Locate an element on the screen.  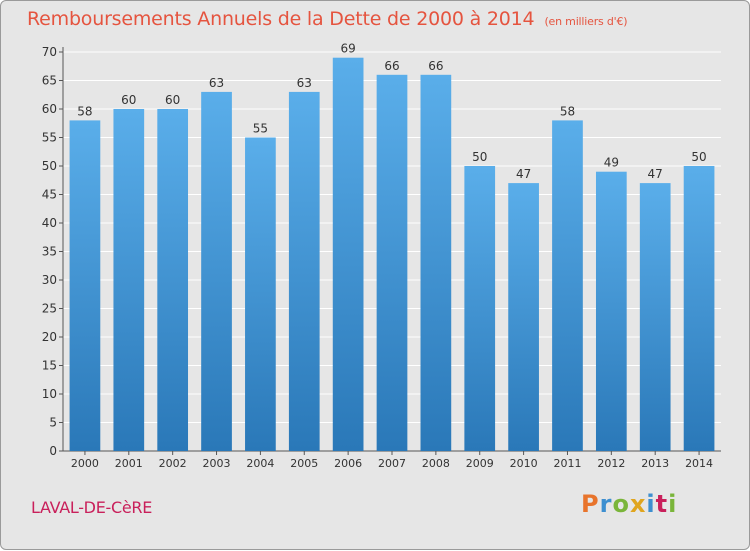
logo-letter: o is located at coordinates (621, 504).